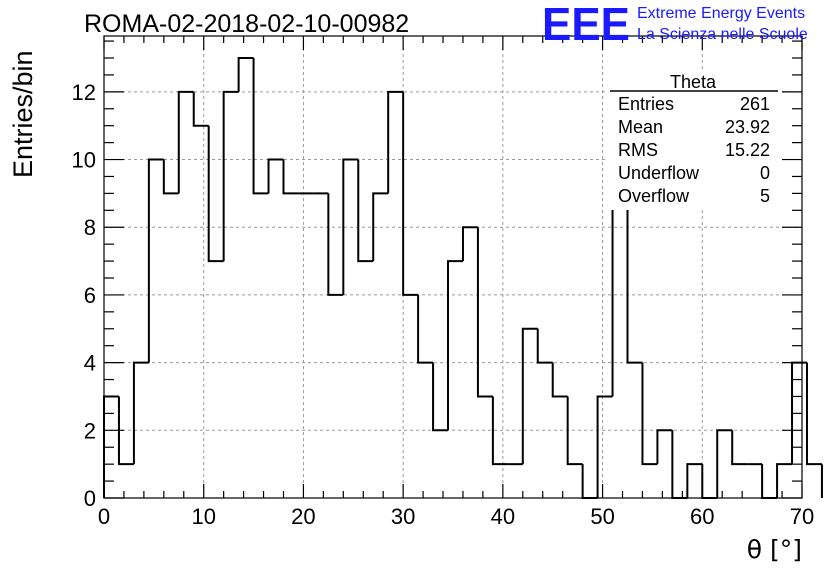  Describe the element at coordinates (638, 150) in the screenshot. I see `stats-row-label: RMS` at that location.